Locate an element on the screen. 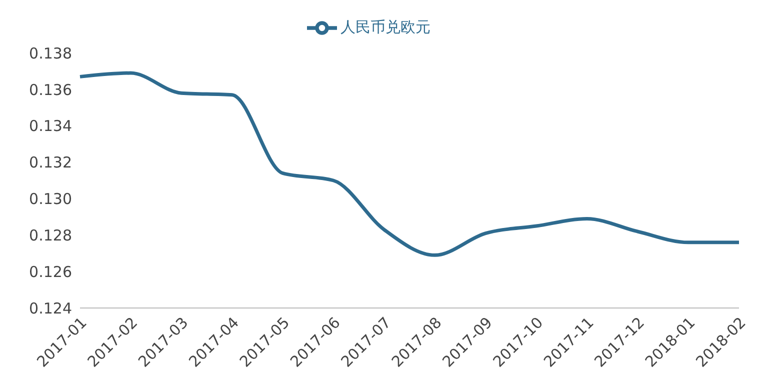  y-tick-label: 0.126 is located at coordinates (50, 271).